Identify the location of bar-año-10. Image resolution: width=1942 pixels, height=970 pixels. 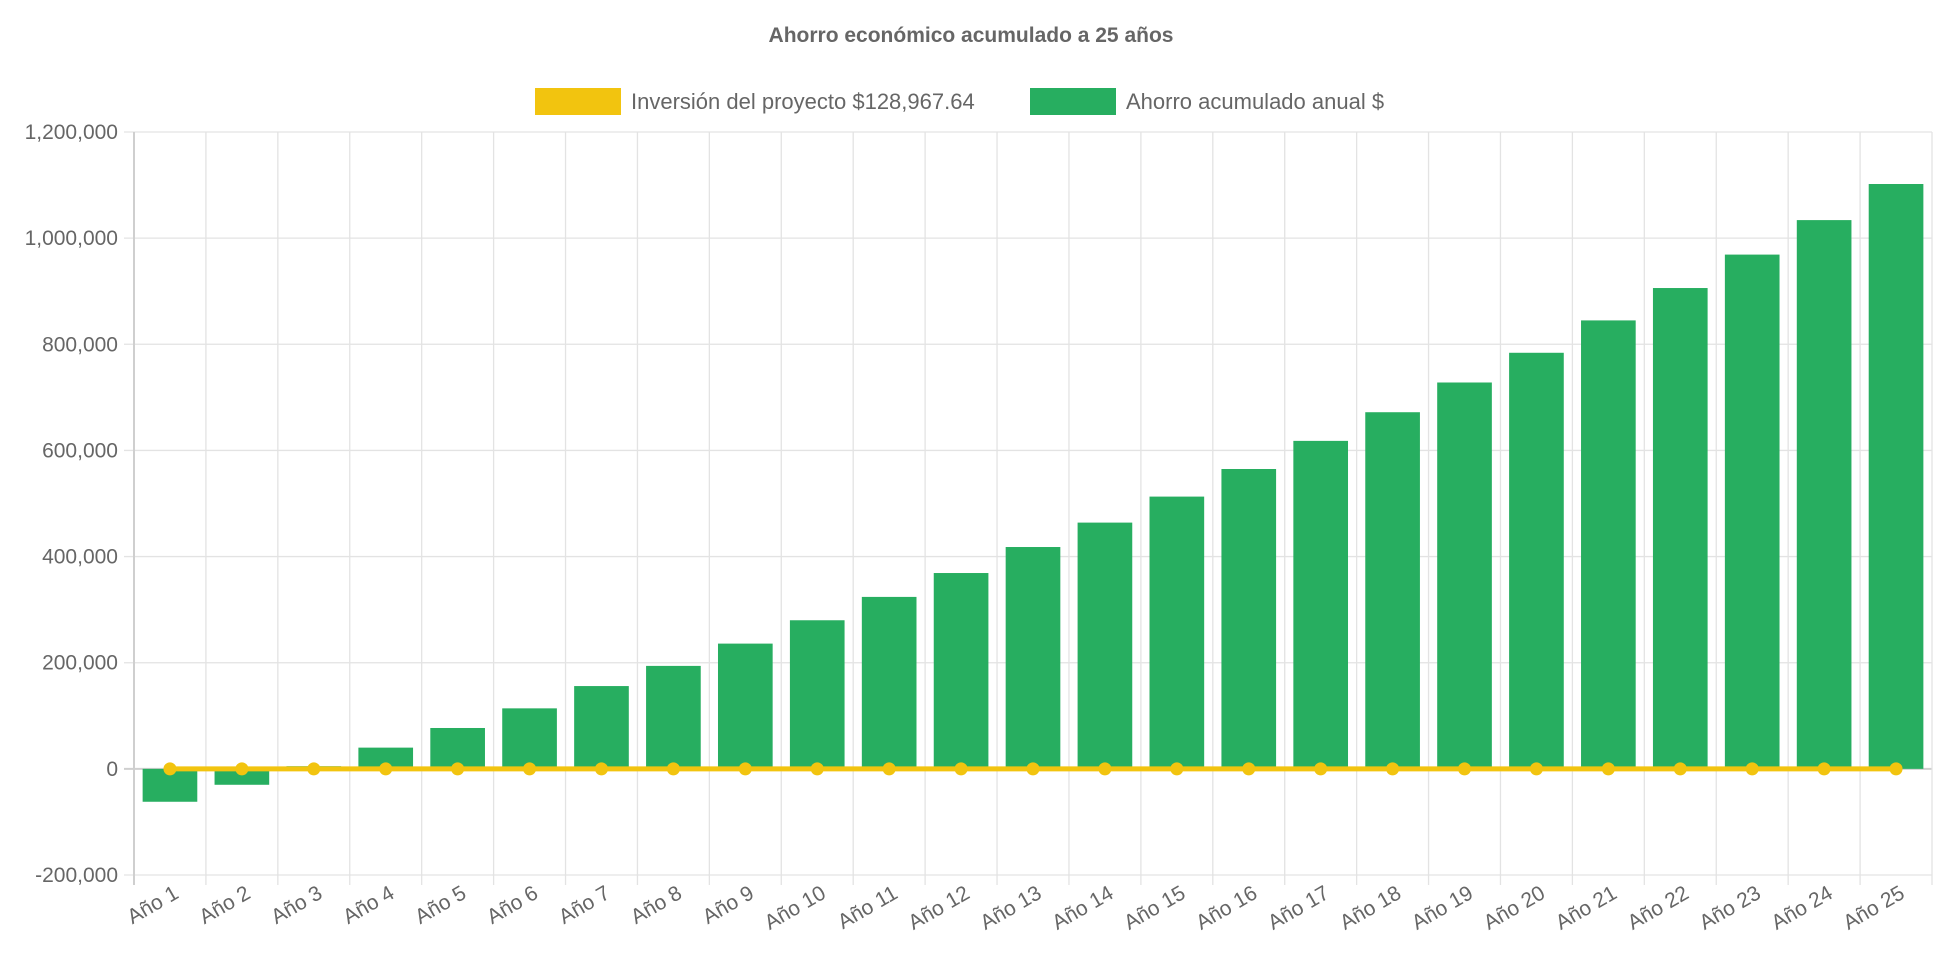
(817, 694).